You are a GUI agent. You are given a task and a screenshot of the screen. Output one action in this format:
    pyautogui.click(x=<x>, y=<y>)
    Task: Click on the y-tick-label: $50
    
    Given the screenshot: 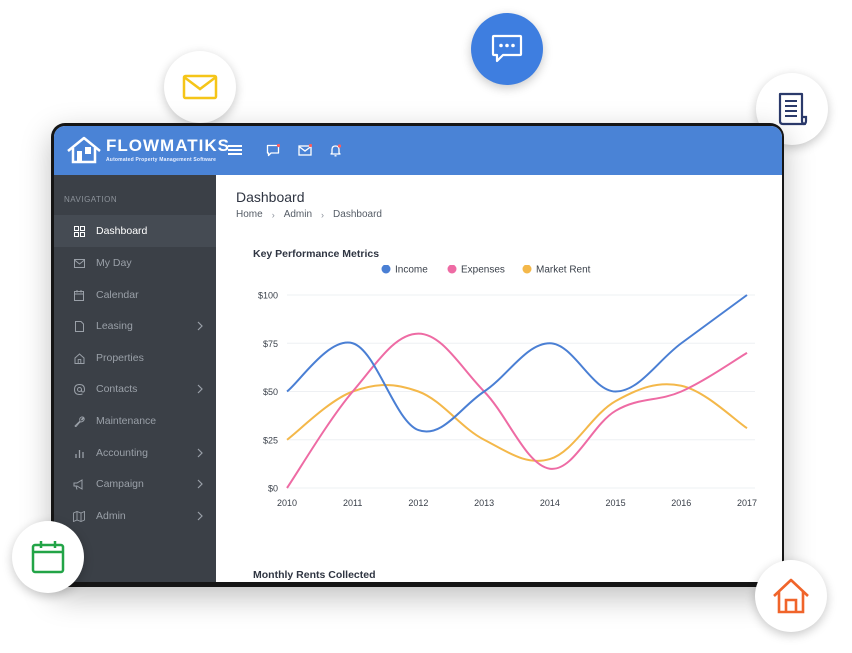 What is the action you would take?
    pyautogui.click(x=270, y=392)
    